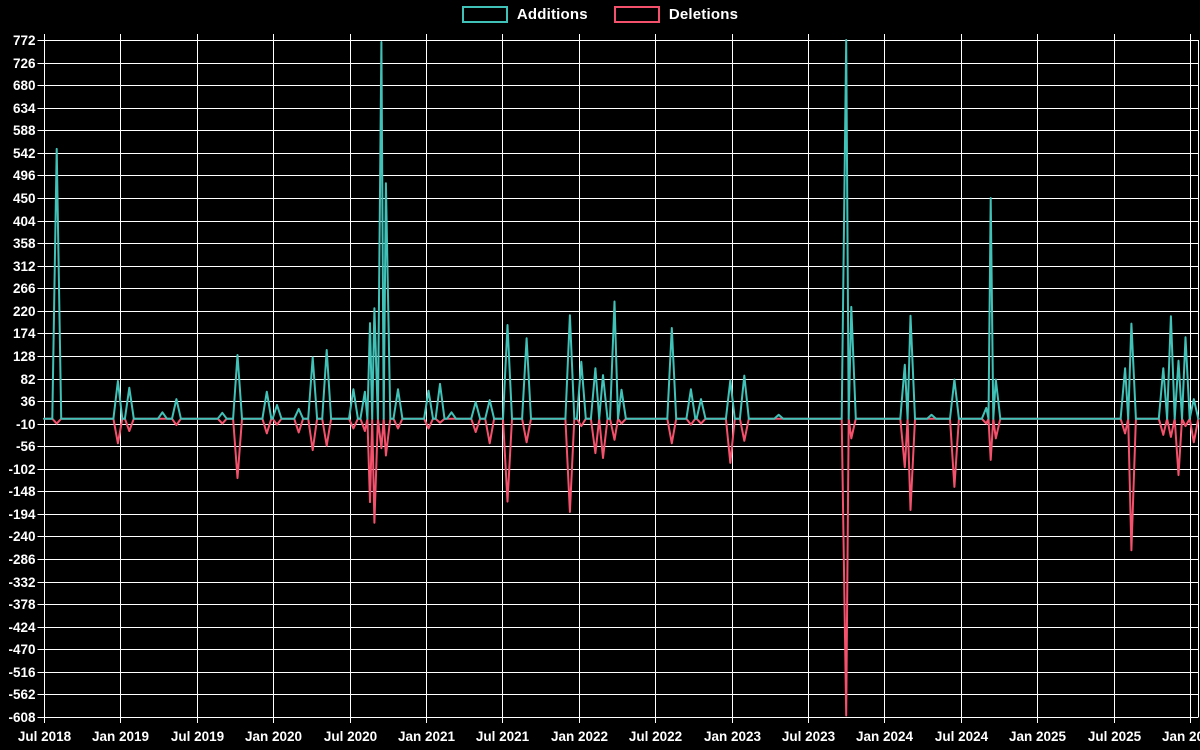  What do you see at coordinates (24, 288) in the screenshot?
I see `y-tick-label: 266` at bounding box center [24, 288].